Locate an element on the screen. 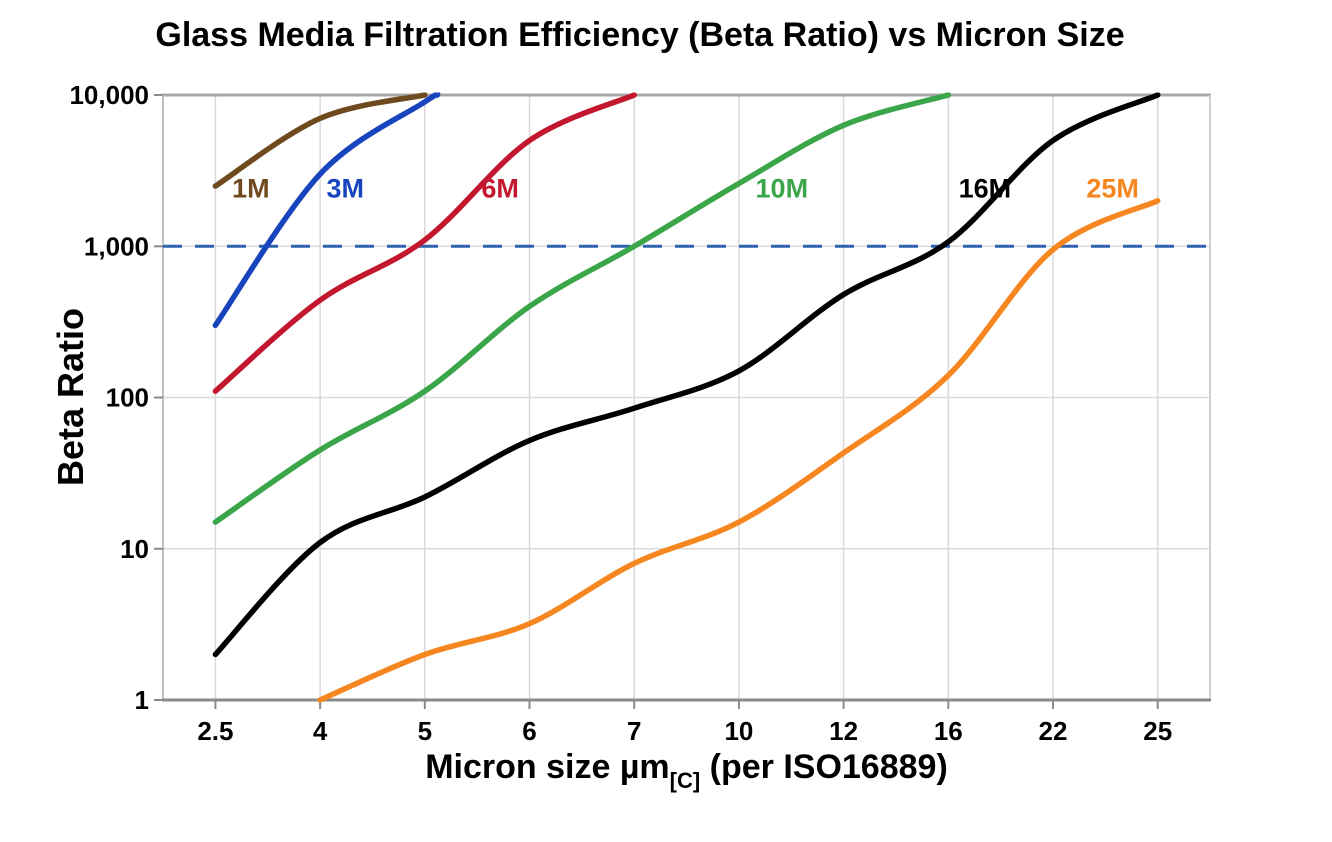 The height and width of the screenshot is (842, 1332). y-tick-label: 10,000 is located at coordinates (109, 95).